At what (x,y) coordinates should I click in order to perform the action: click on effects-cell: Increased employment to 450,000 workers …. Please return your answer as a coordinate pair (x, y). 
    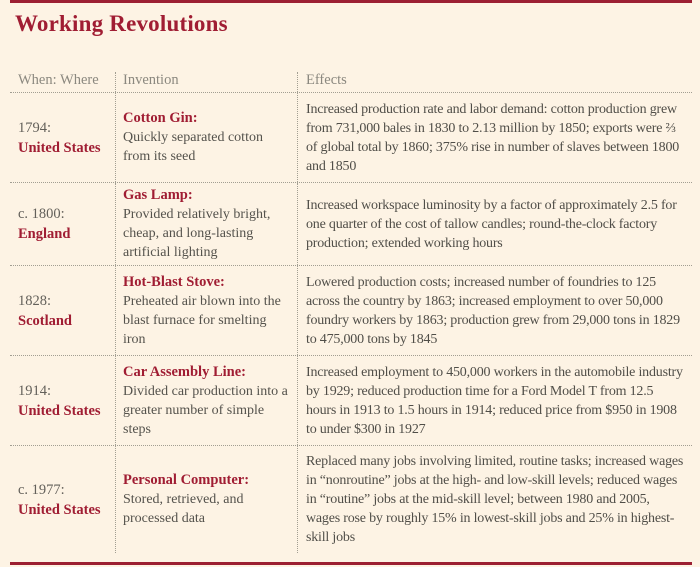
    Looking at the image, I should click on (494, 400).